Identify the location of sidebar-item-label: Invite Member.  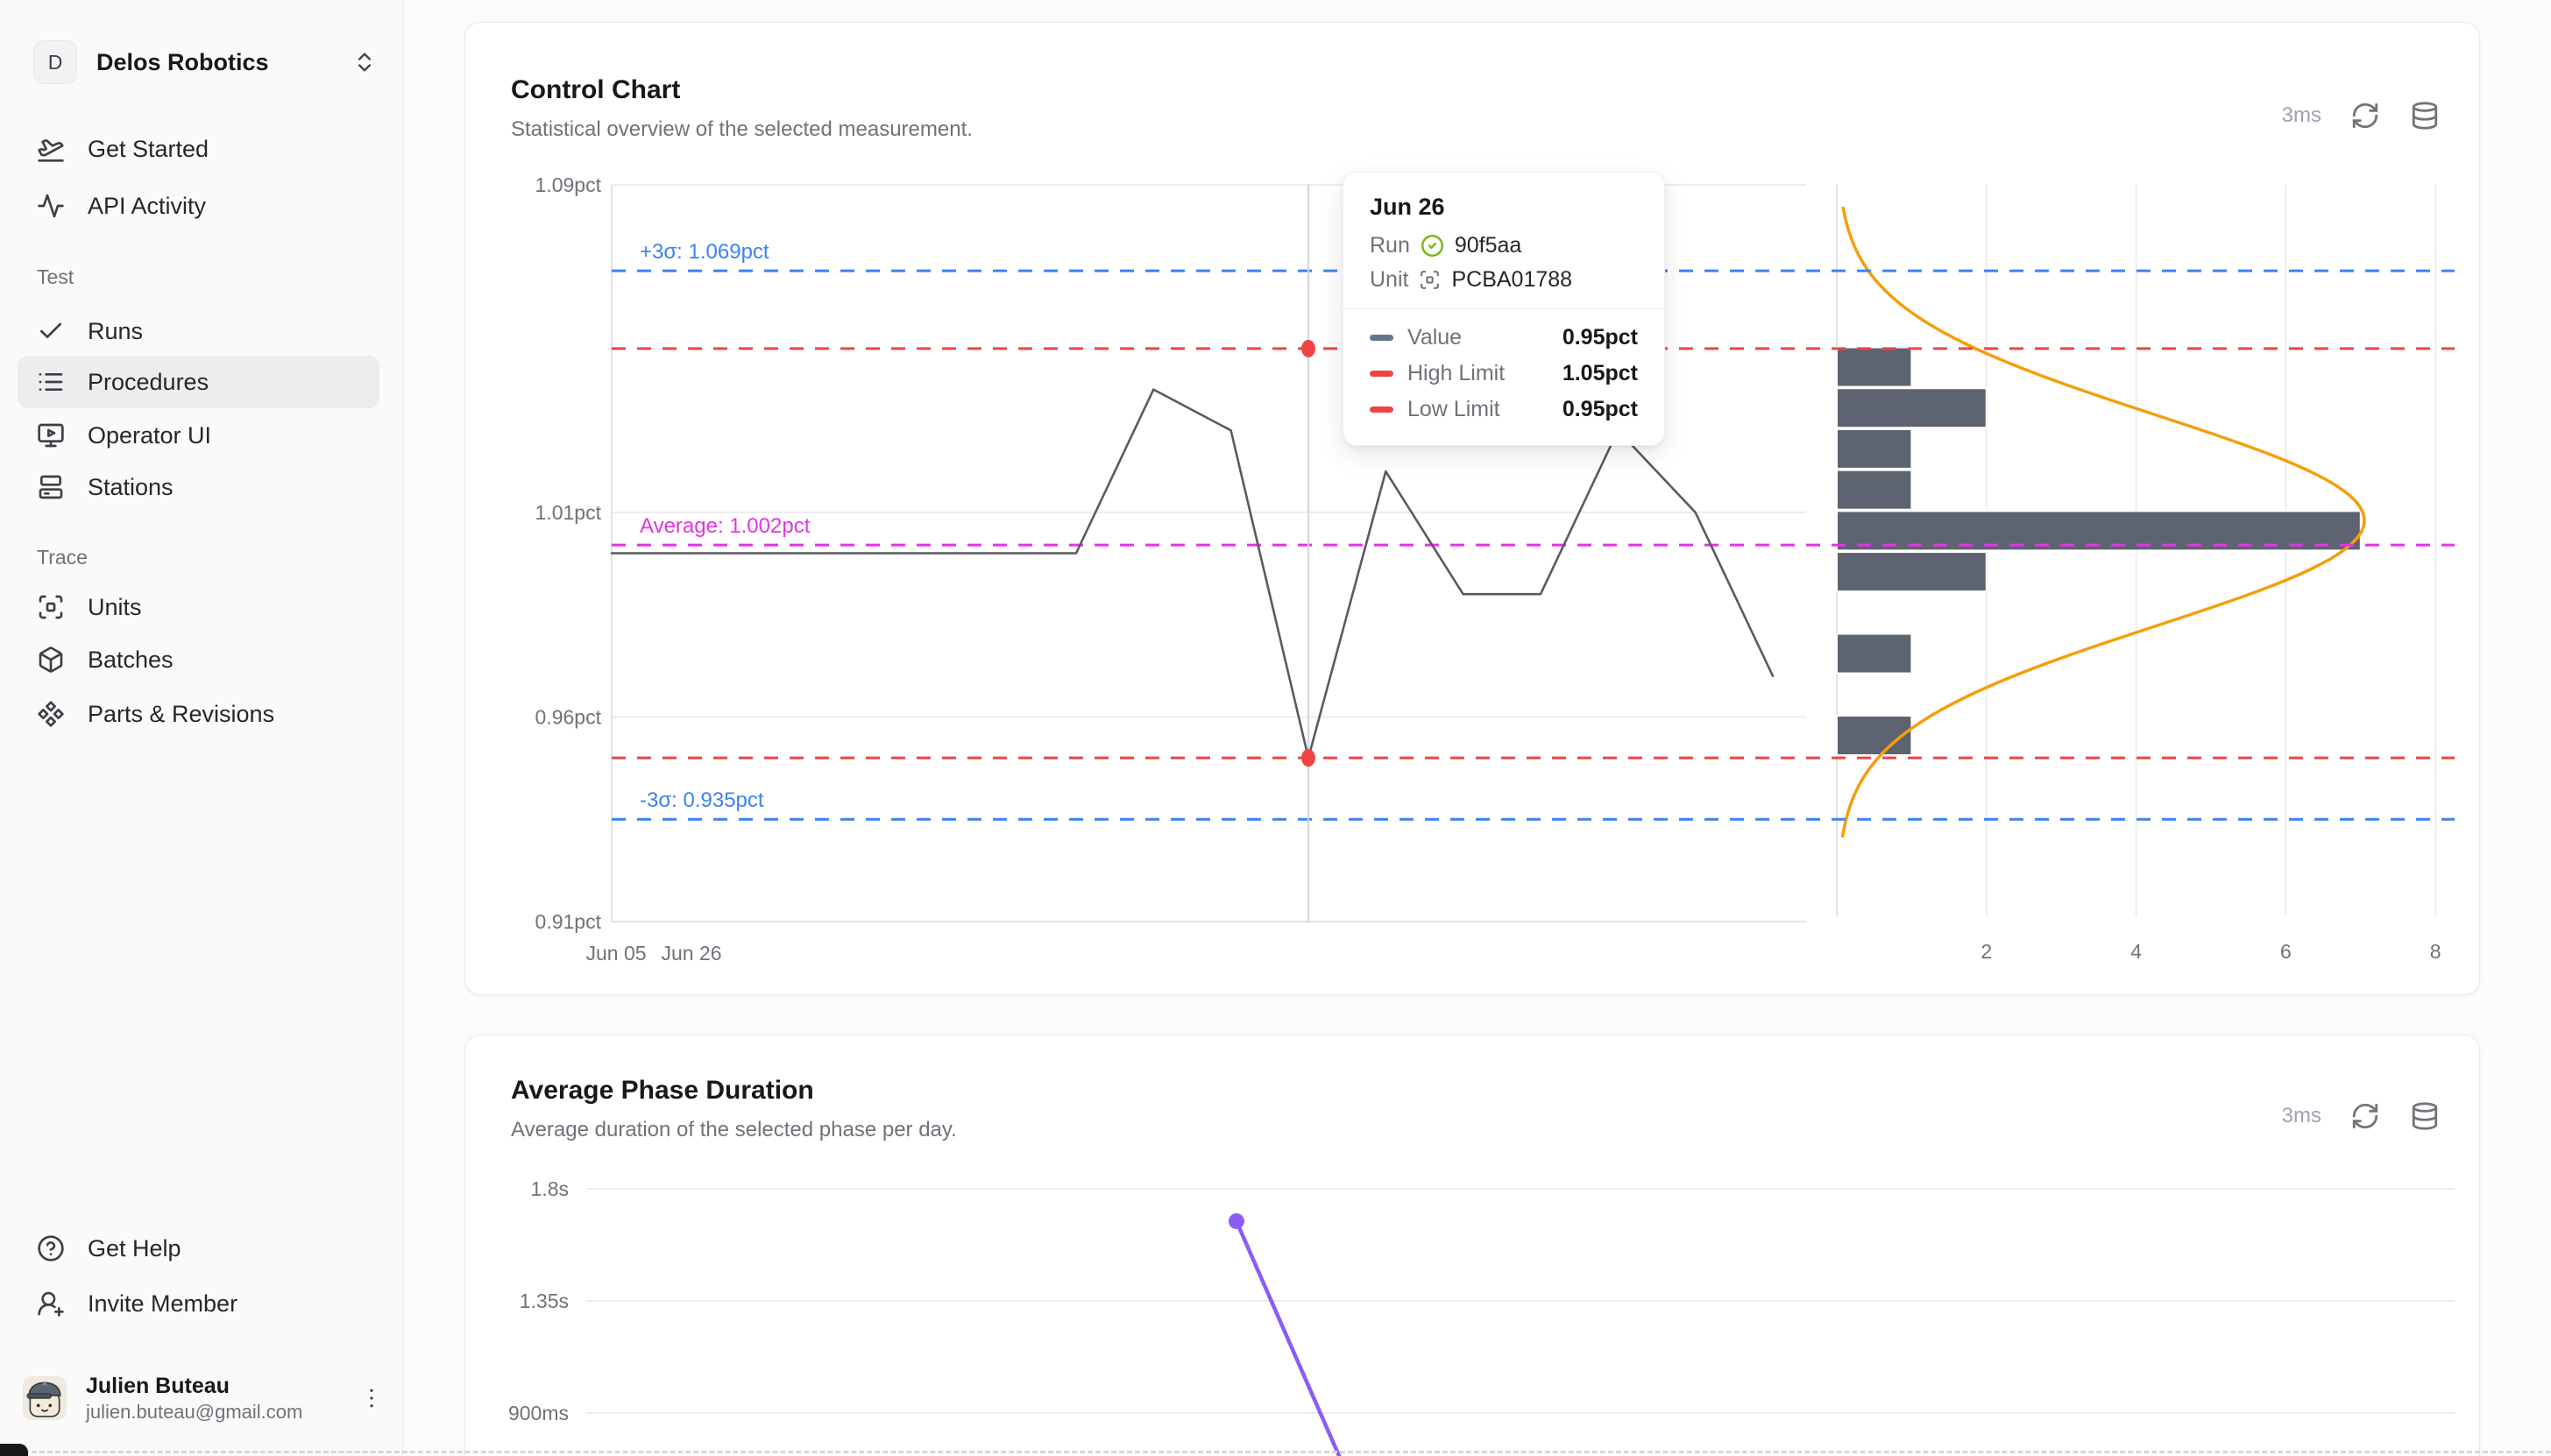
(163, 1303).